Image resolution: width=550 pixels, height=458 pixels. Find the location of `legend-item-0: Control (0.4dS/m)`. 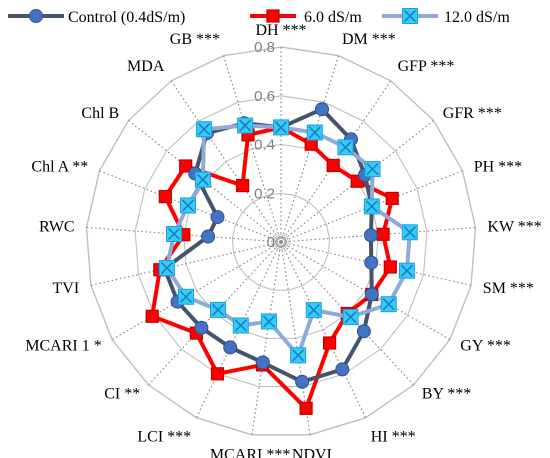

legend-item-0: Control (0.4dS/m) is located at coordinates (96, 17).